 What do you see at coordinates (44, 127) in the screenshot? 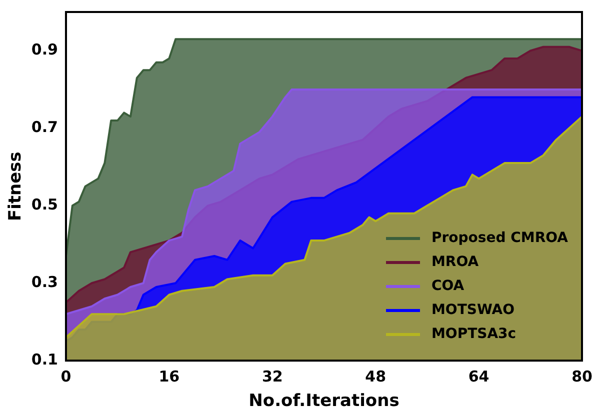
I see `y-tick-label: 0.7` at bounding box center [44, 127].